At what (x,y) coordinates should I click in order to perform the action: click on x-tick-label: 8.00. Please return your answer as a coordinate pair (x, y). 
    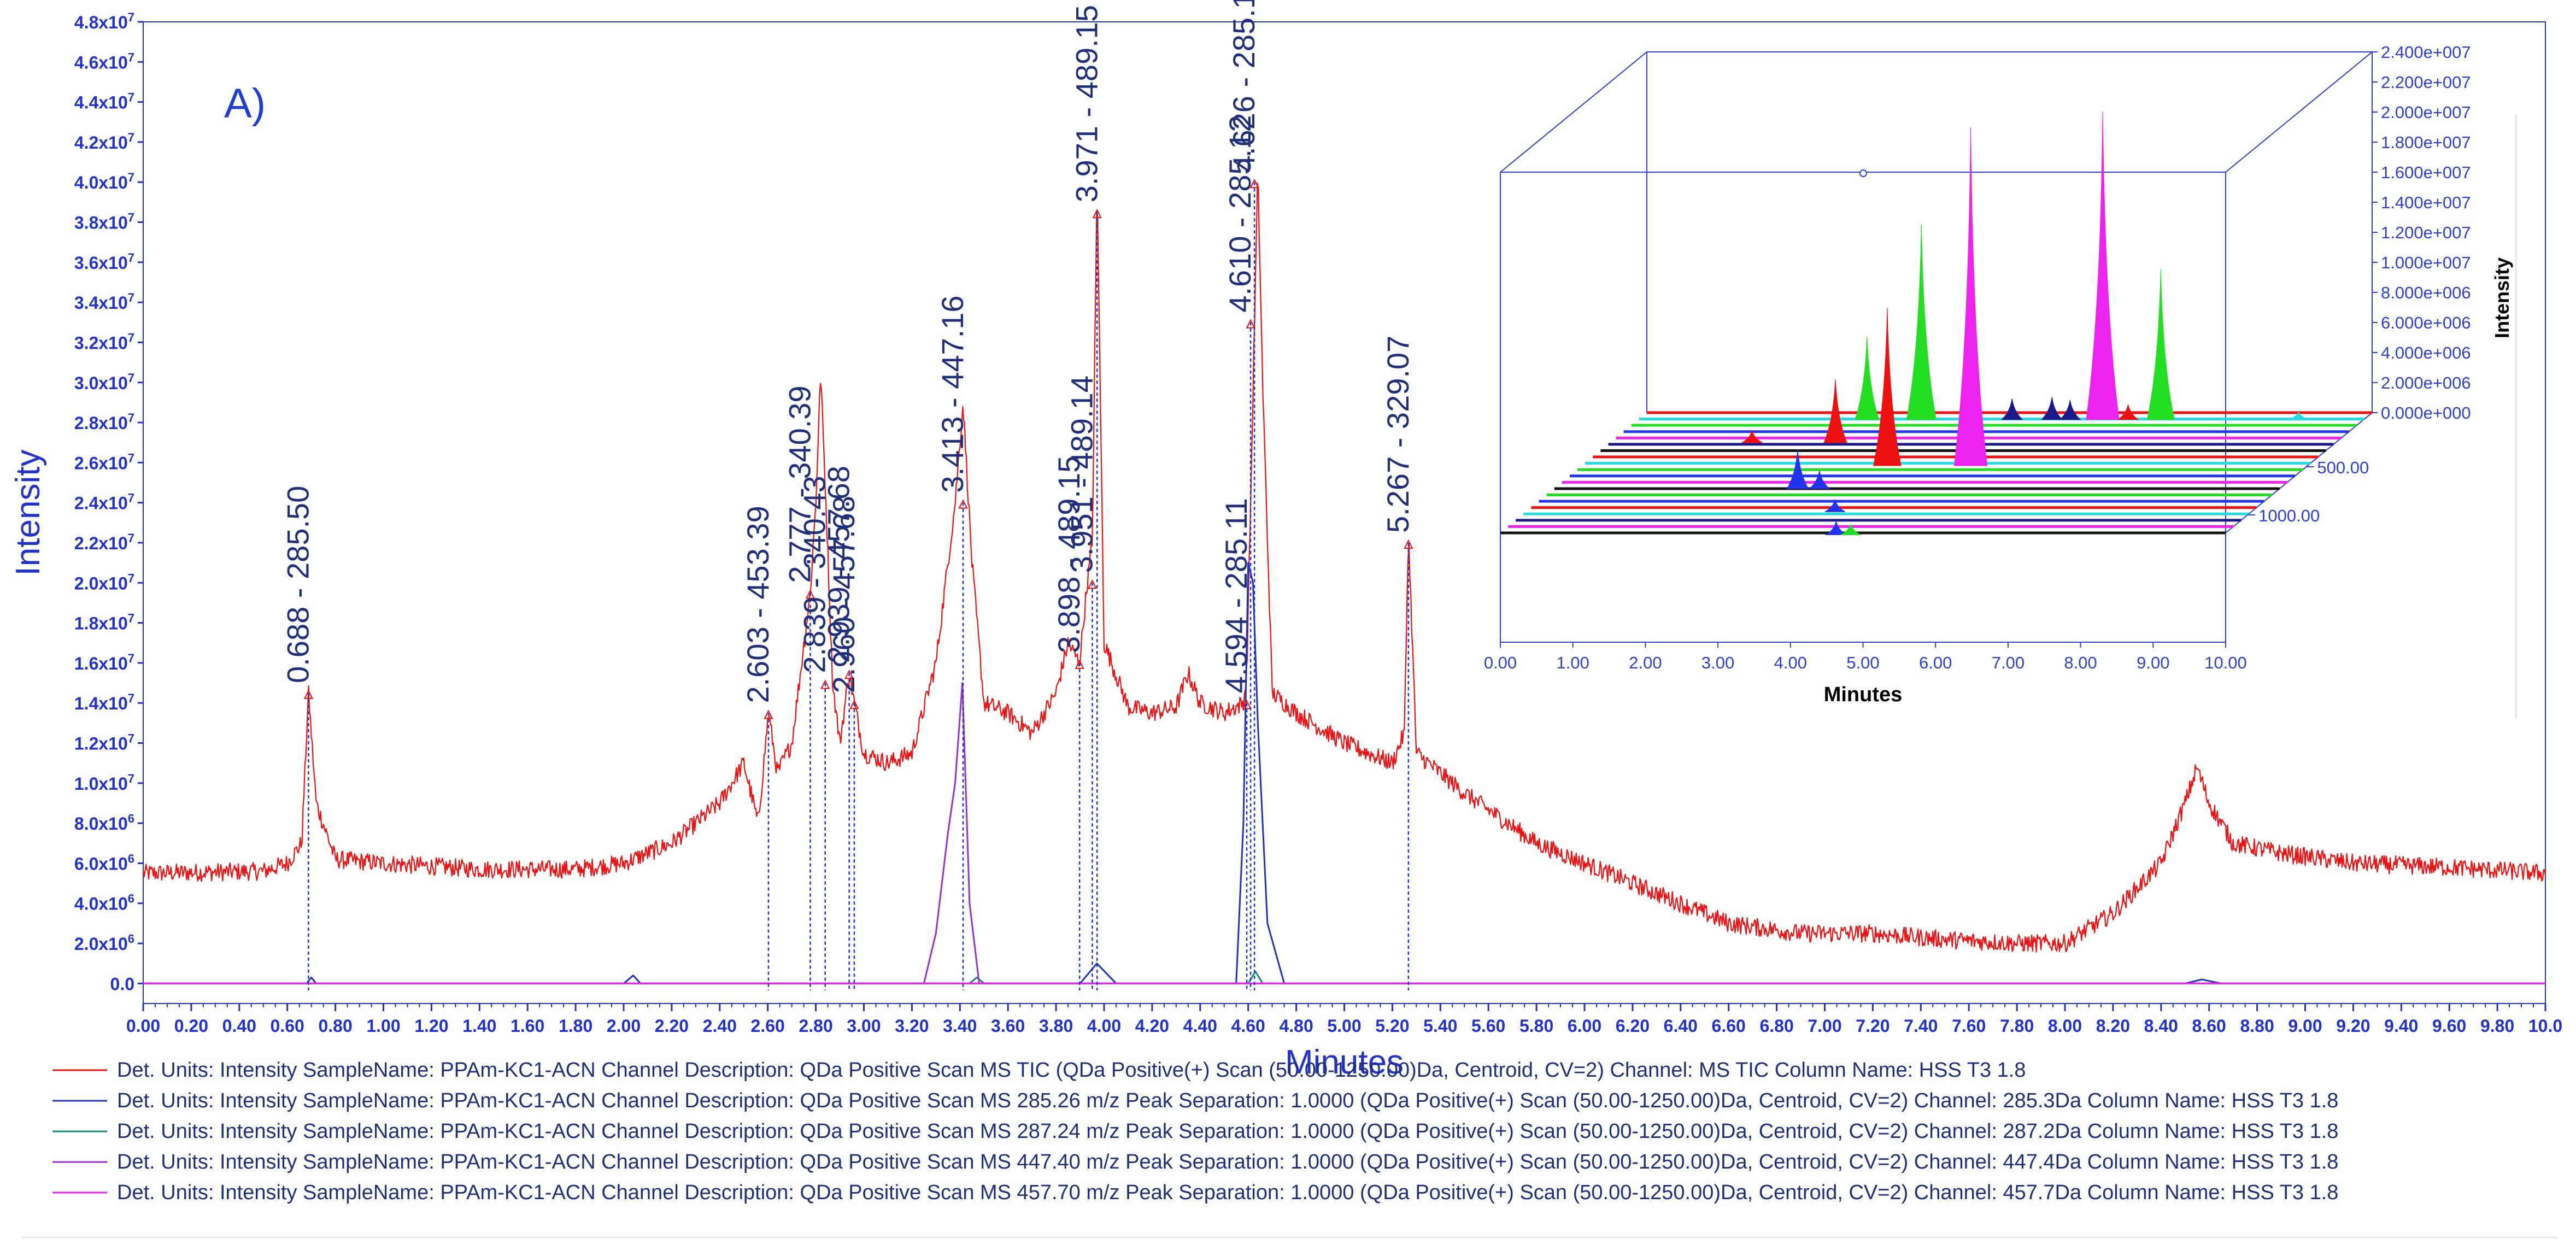
    Looking at the image, I should click on (2065, 1026).